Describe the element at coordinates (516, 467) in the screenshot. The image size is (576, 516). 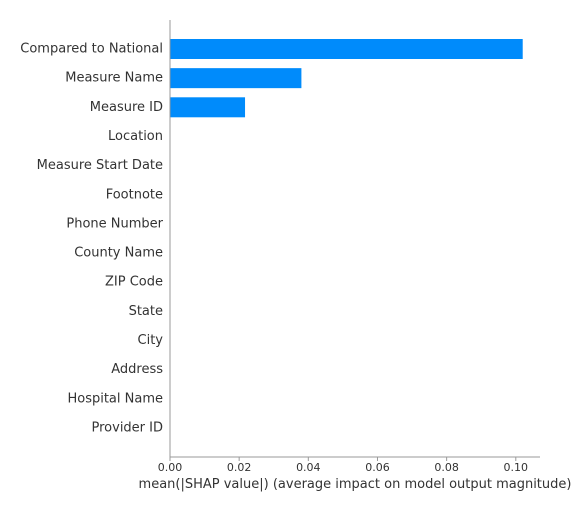
I see `x-tick-label: 0.10` at that location.